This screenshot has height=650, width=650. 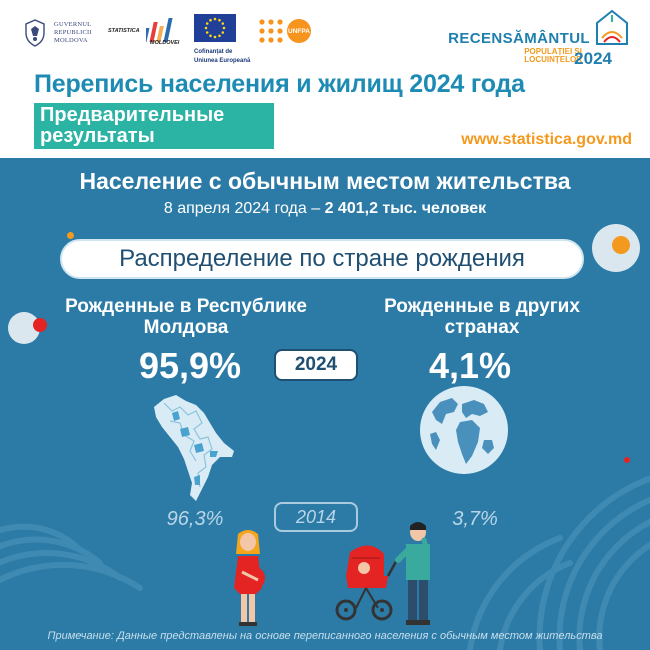 I want to click on globe-icon, so click(x=464, y=430).